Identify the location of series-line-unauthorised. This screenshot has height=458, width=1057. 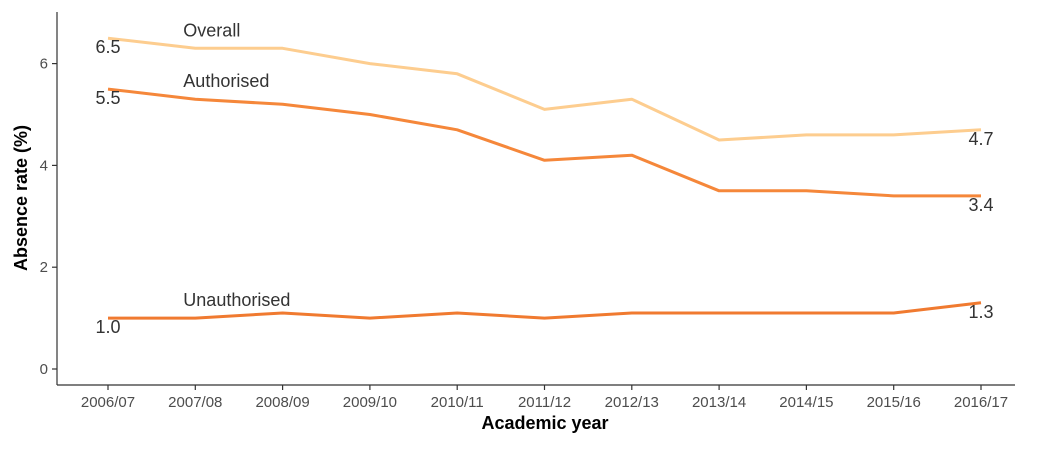
(545, 310).